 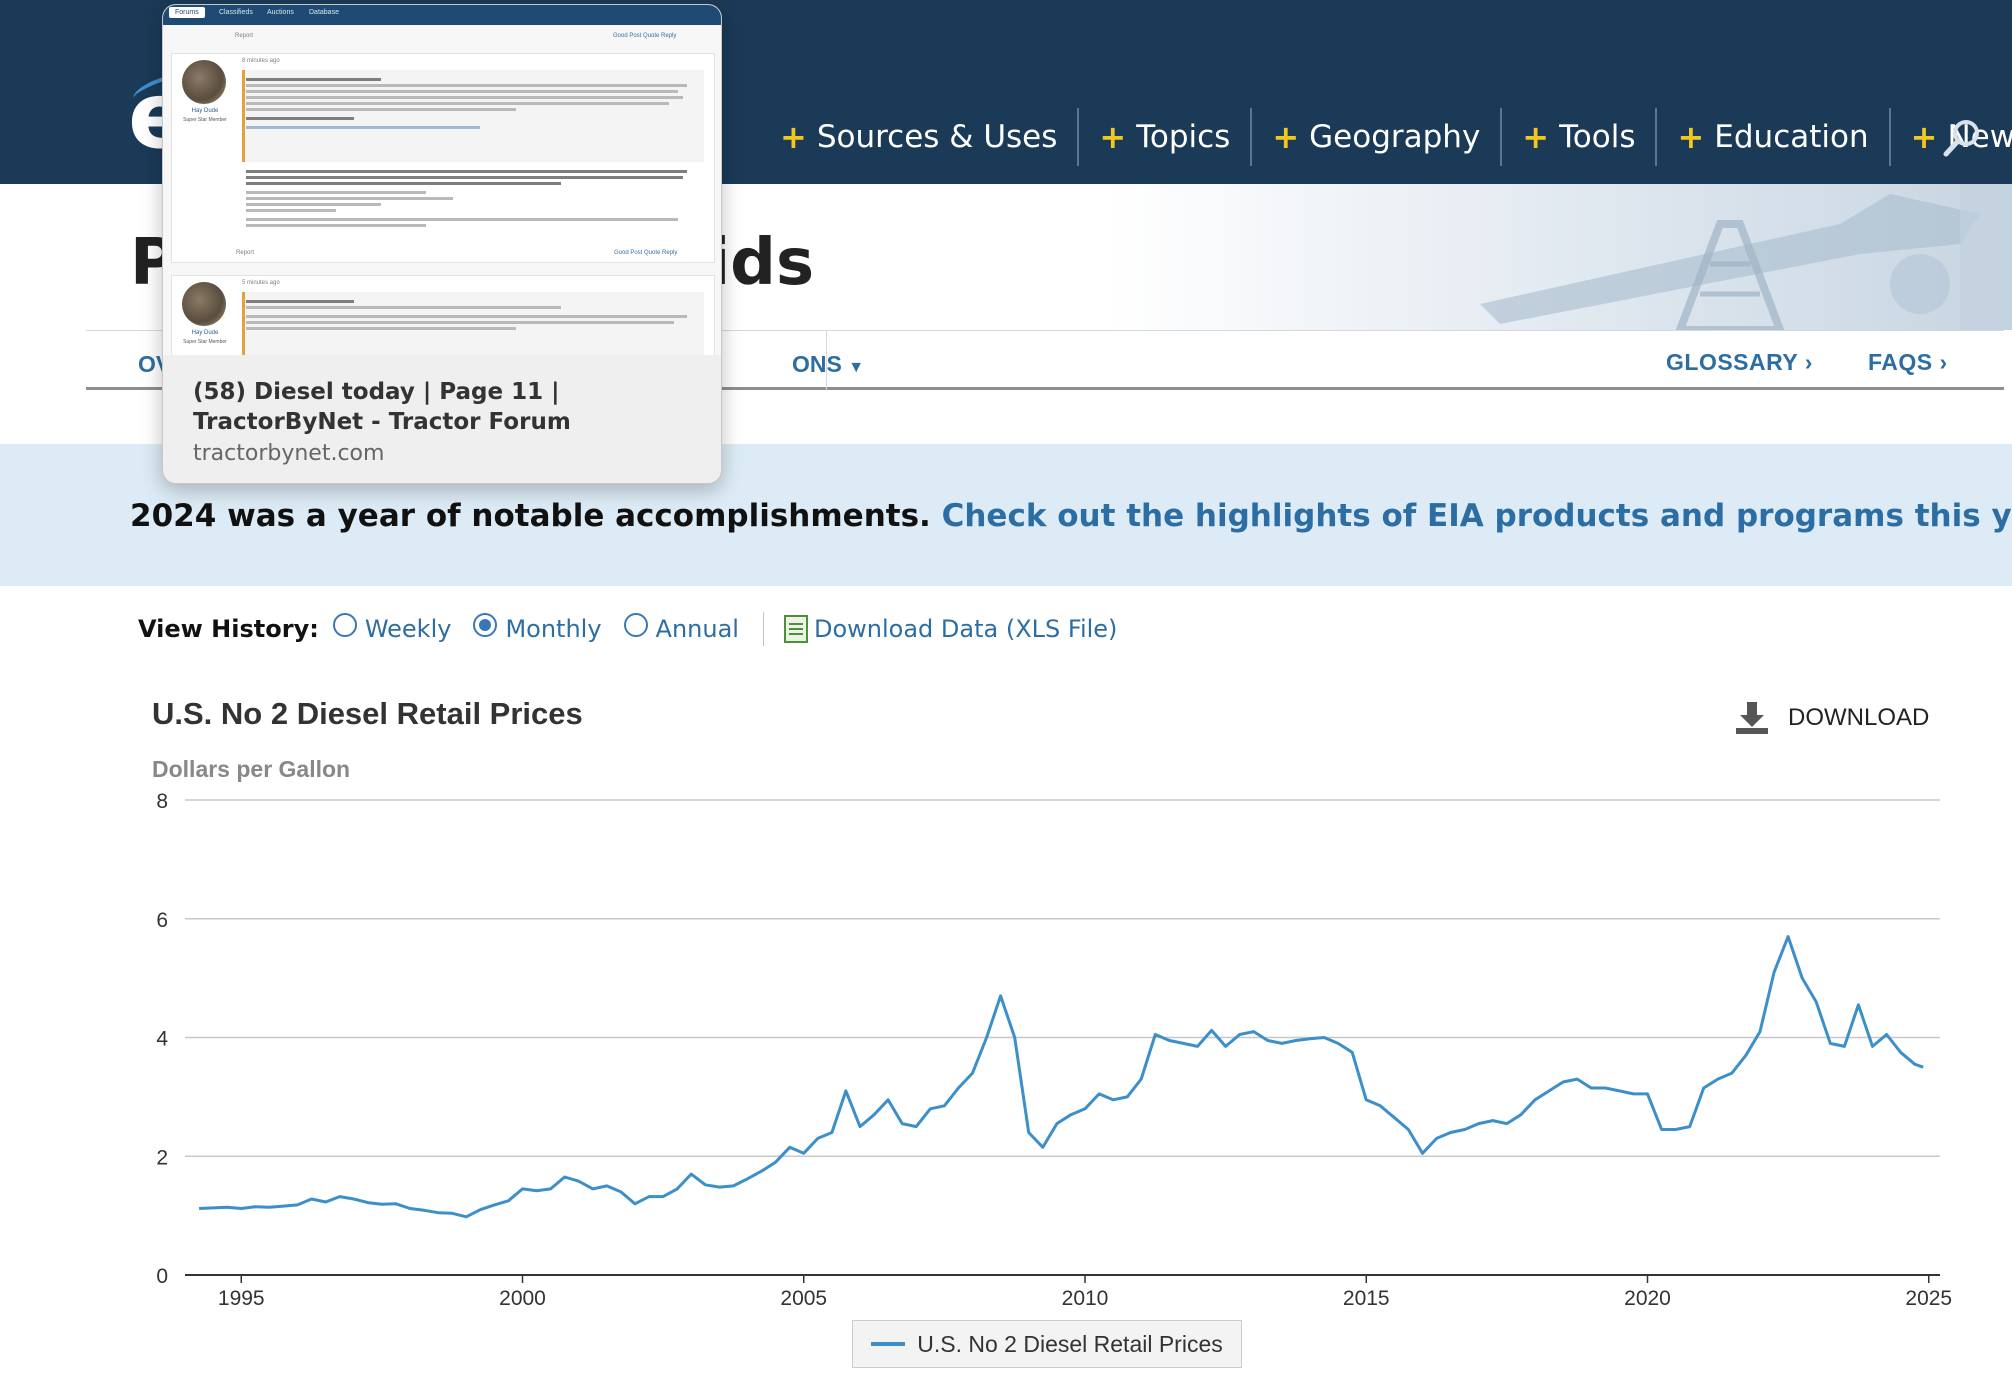 I want to click on radio-weekly: Weekly, so click(x=392, y=628).